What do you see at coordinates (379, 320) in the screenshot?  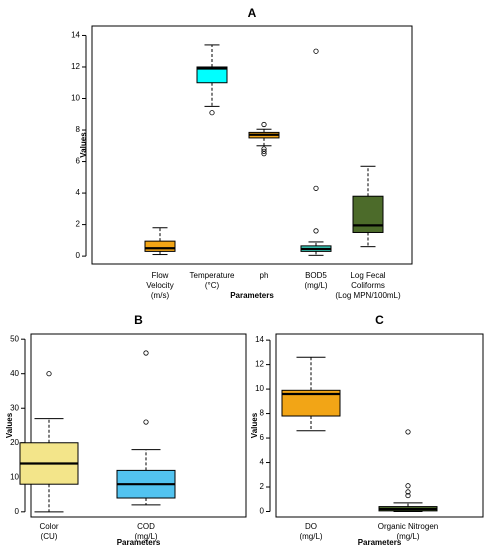 I see `panel-title: C` at bounding box center [379, 320].